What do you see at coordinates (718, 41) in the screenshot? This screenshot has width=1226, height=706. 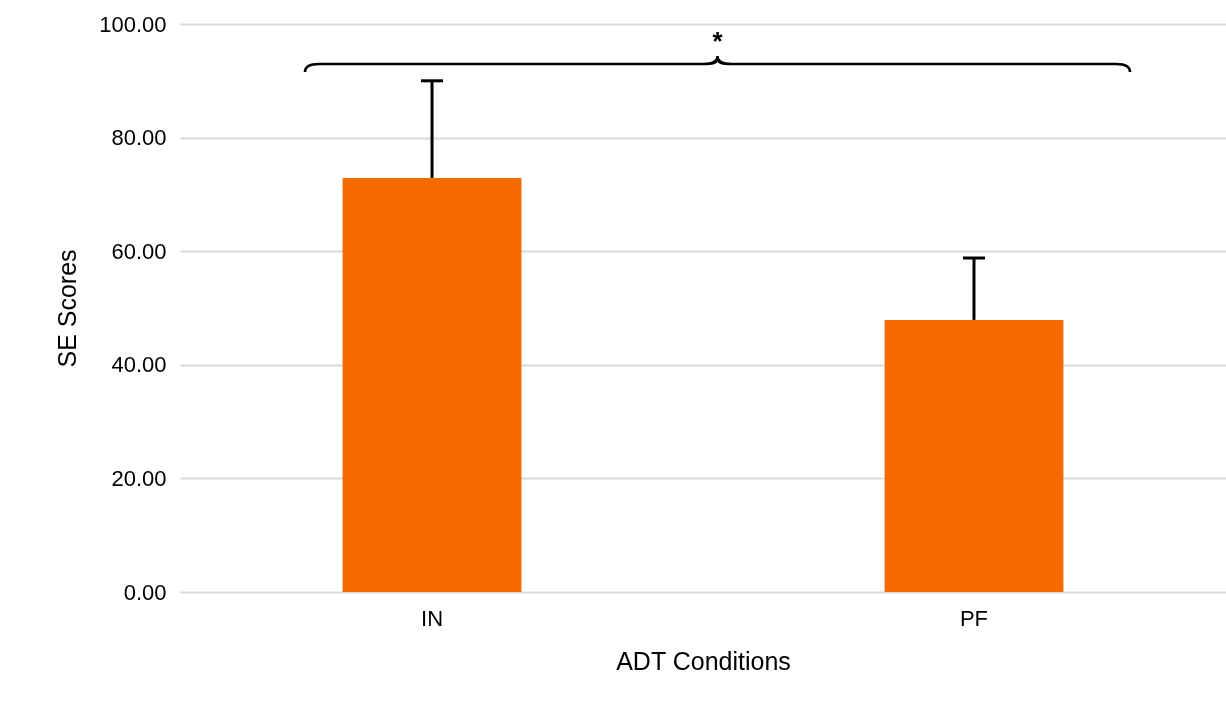 I see `annotation: *` at bounding box center [718, 41].